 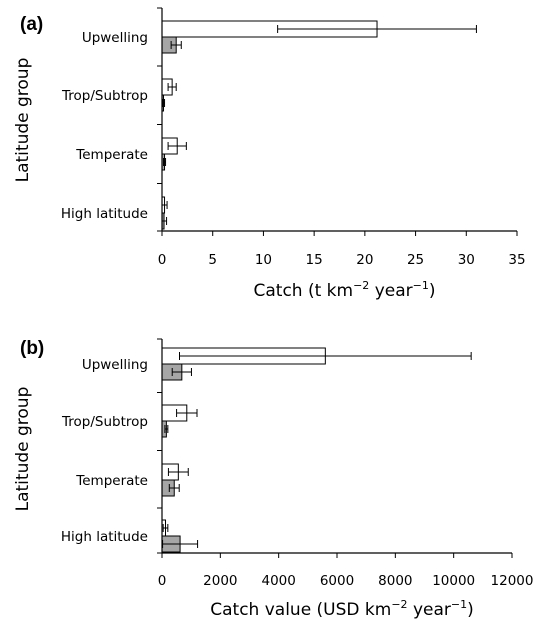 What do you see at coordinates (395, 581) in the screenshot?
I see `x-tick-label: 8000` at bounding box center [395, 581].